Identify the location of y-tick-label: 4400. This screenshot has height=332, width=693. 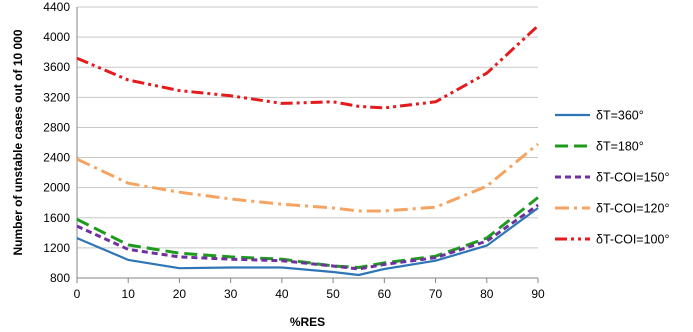
(56, 7).